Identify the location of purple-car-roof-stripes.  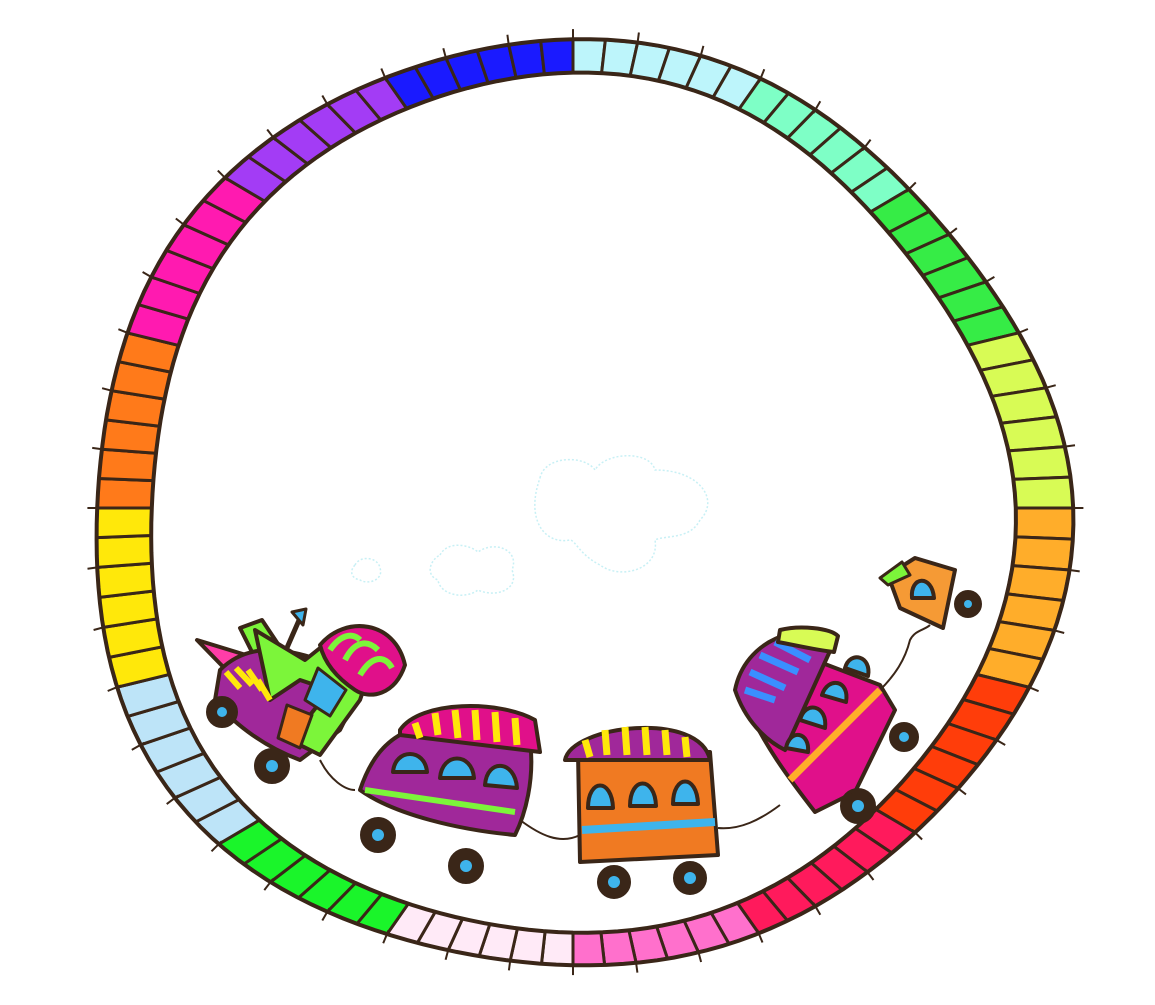
(466, 727).